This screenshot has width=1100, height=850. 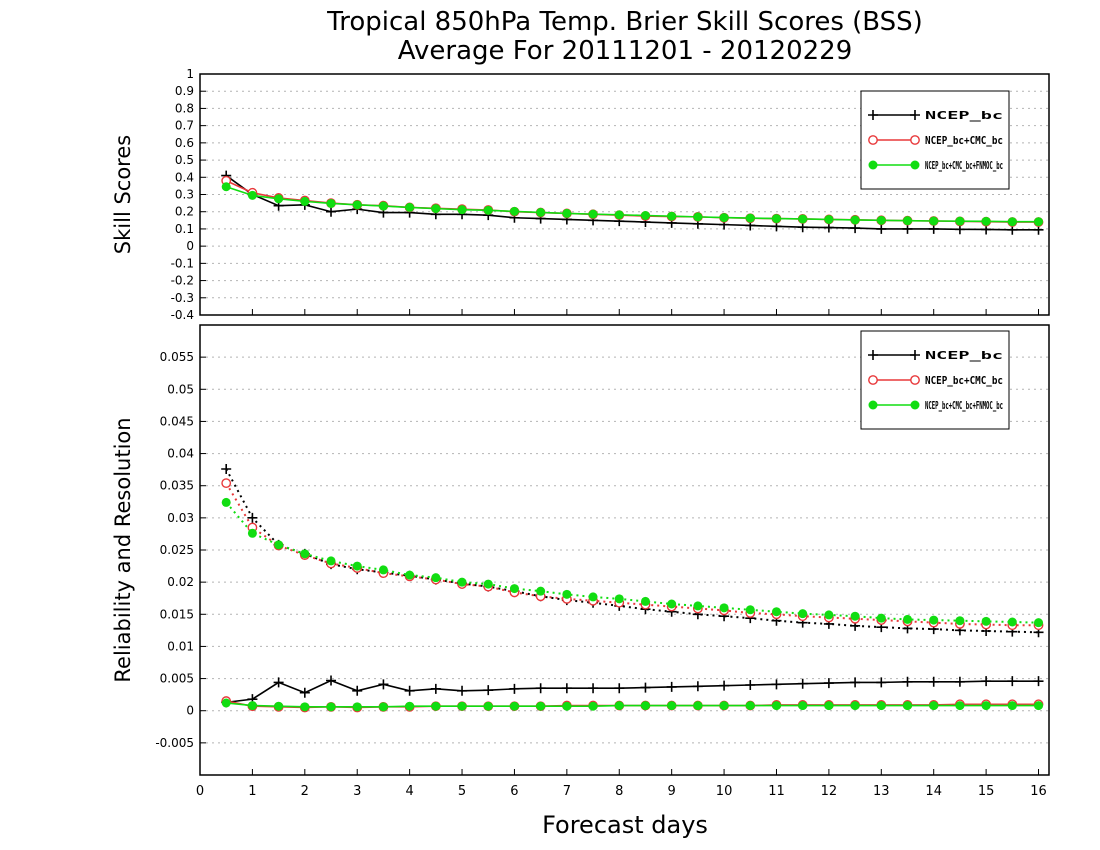 I want to click on x-tick-label: 12, so click(x=829, y=791).